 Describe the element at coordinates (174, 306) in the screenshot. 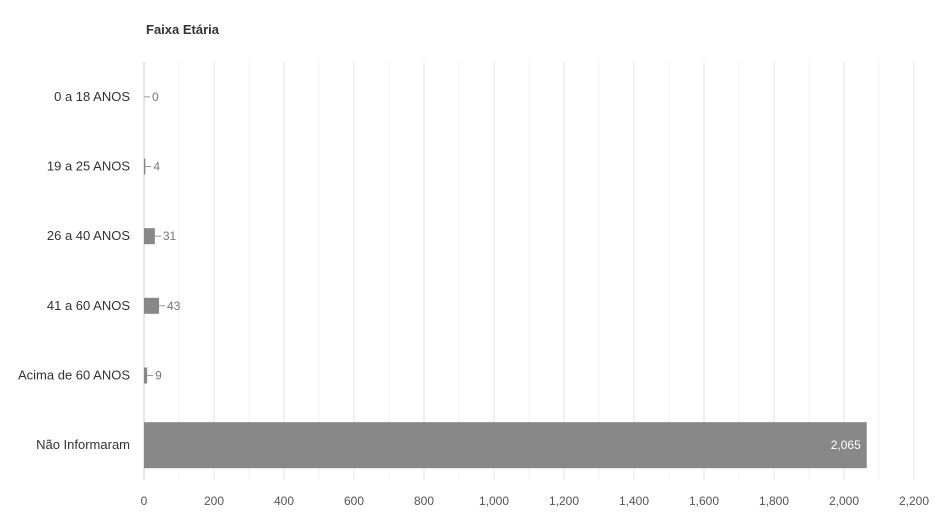

I see `value-label: 43` at that location.